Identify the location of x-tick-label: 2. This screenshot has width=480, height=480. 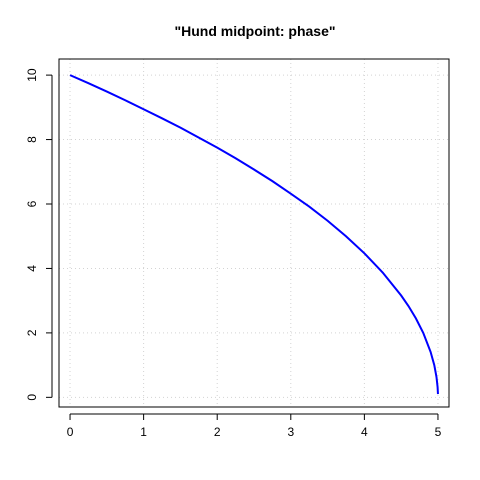
(217, 432).